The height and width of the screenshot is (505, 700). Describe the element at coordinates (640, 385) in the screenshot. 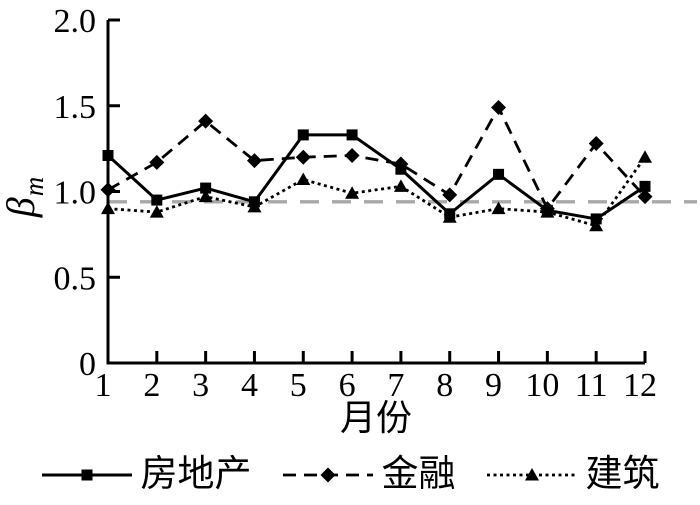

I see `x-tick-label: 12` at that location.